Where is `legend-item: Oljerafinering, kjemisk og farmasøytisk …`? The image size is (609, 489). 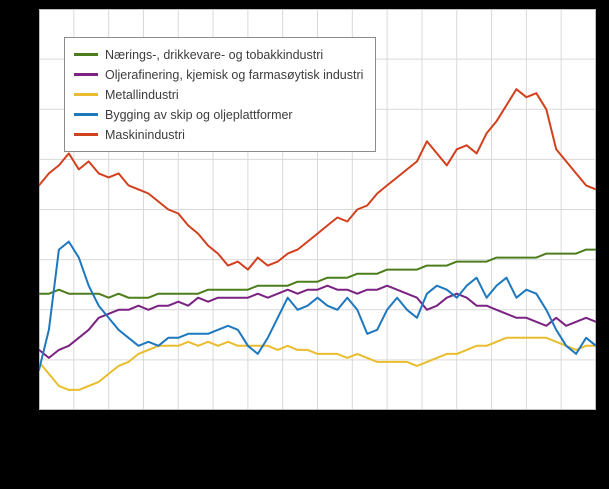
legend-item: Oljerafinering, kjemisk og farmasøytisk … is located at coordinates (218, 74).